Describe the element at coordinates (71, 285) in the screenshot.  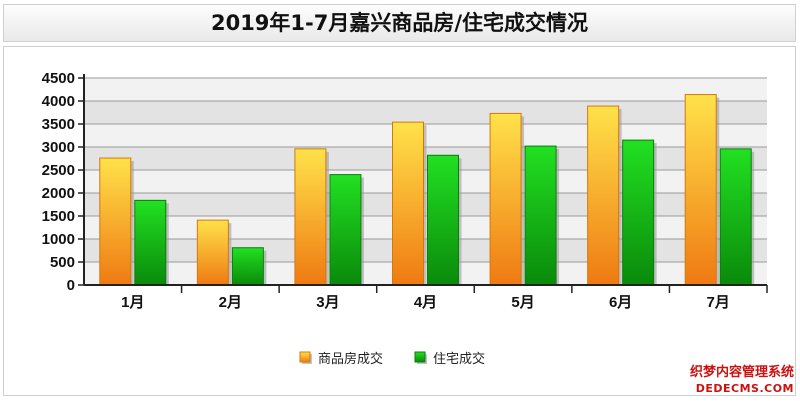
I see `y-tick-label: 0` at that location.